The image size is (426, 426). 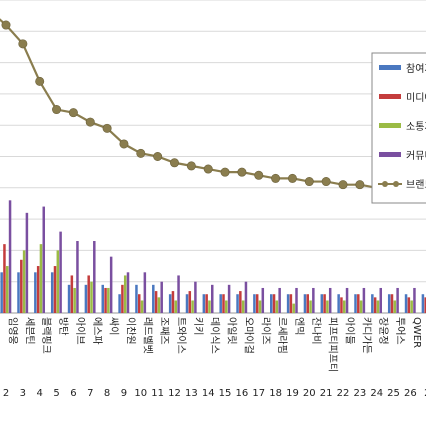 I want to click on rank-label: 6, so click(x=73, y=393).